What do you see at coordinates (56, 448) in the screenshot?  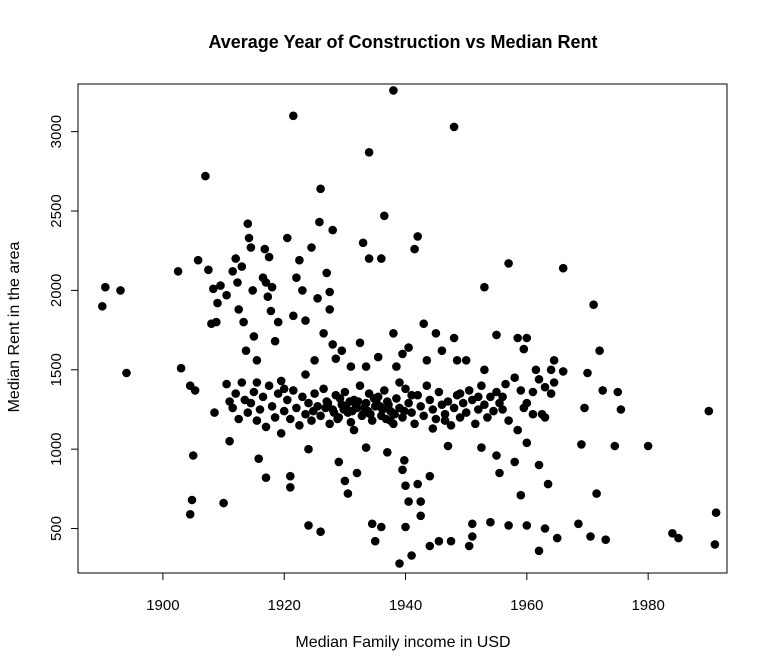 I see `y-tick-label: 1000` at bounding box center [56, 448].